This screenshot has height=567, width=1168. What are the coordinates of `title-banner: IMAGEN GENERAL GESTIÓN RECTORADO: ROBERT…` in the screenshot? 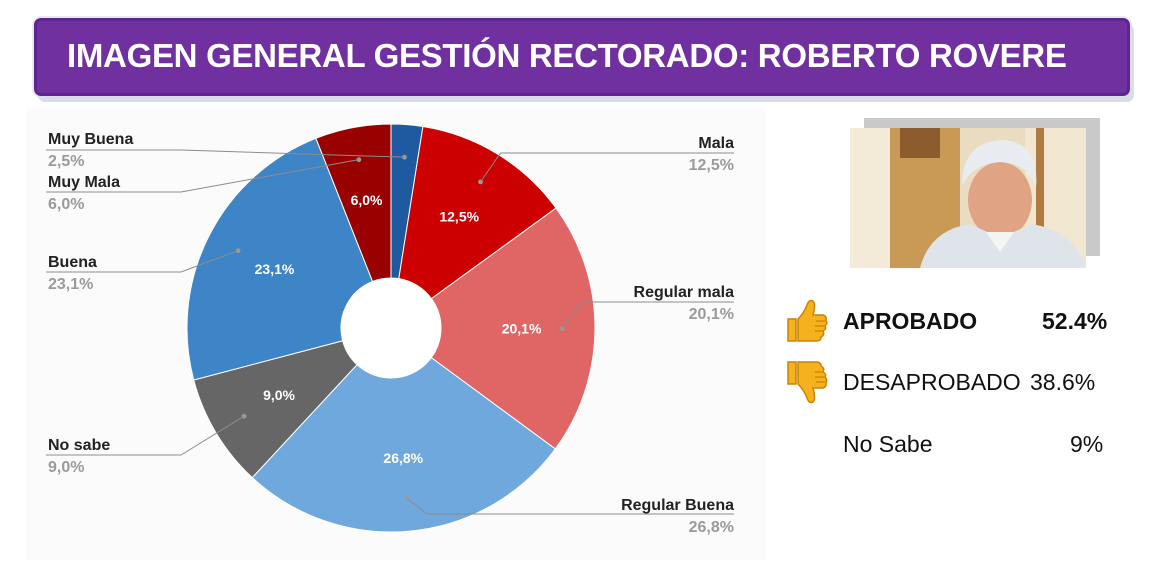 It's located at (582, 57).